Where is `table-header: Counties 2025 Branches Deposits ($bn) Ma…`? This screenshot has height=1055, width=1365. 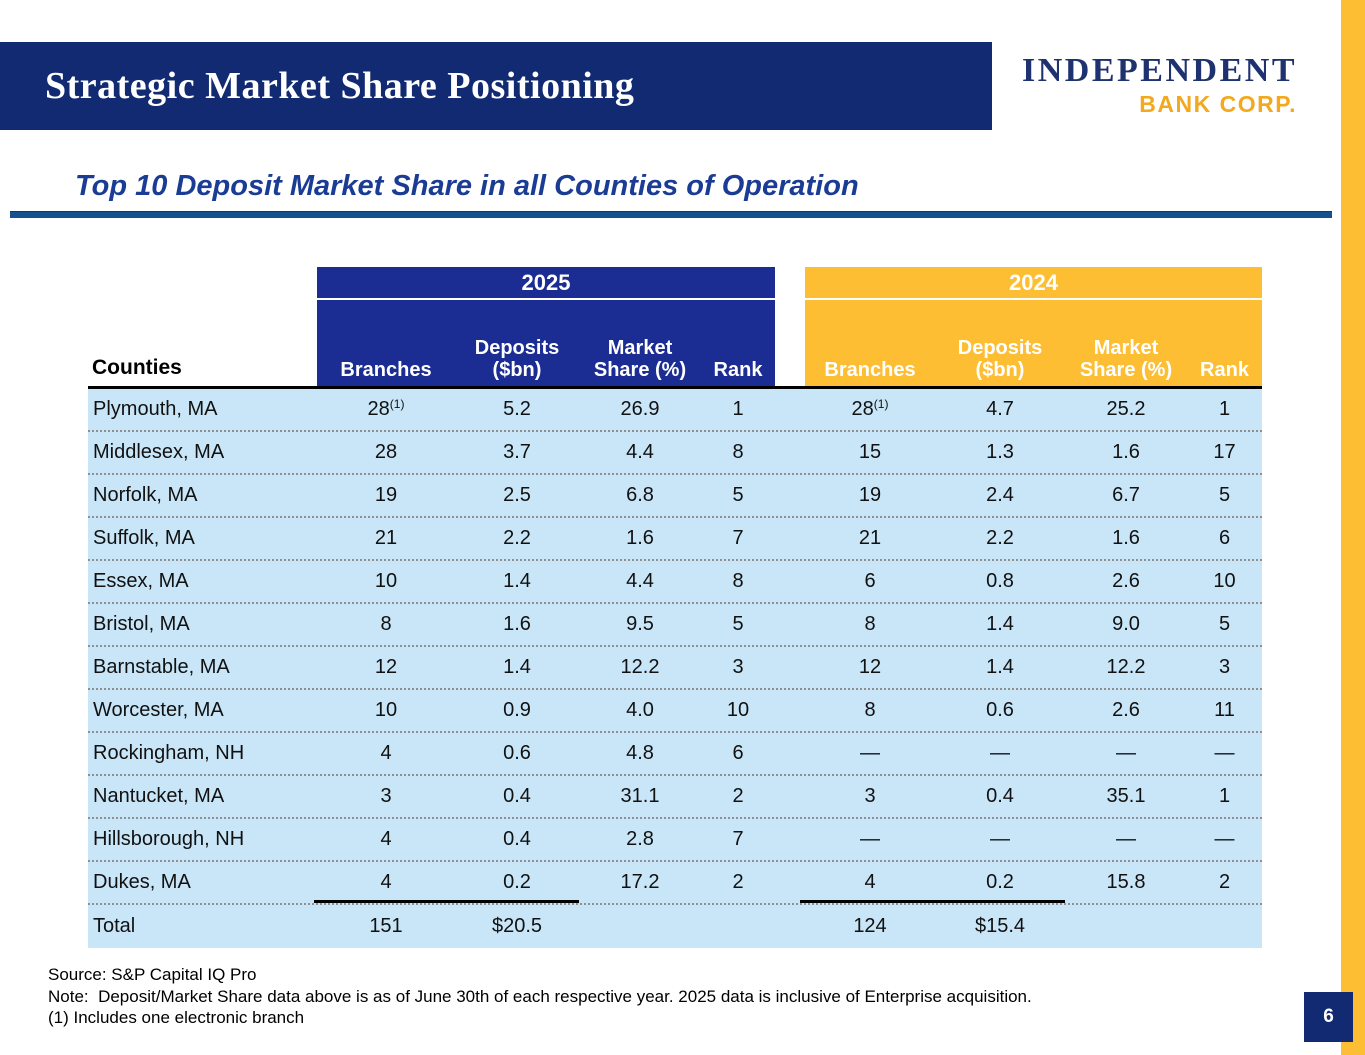 table-header: Counties 2025 Branches Deposits ($bn) Ma… is located at coordinates (675, 328).